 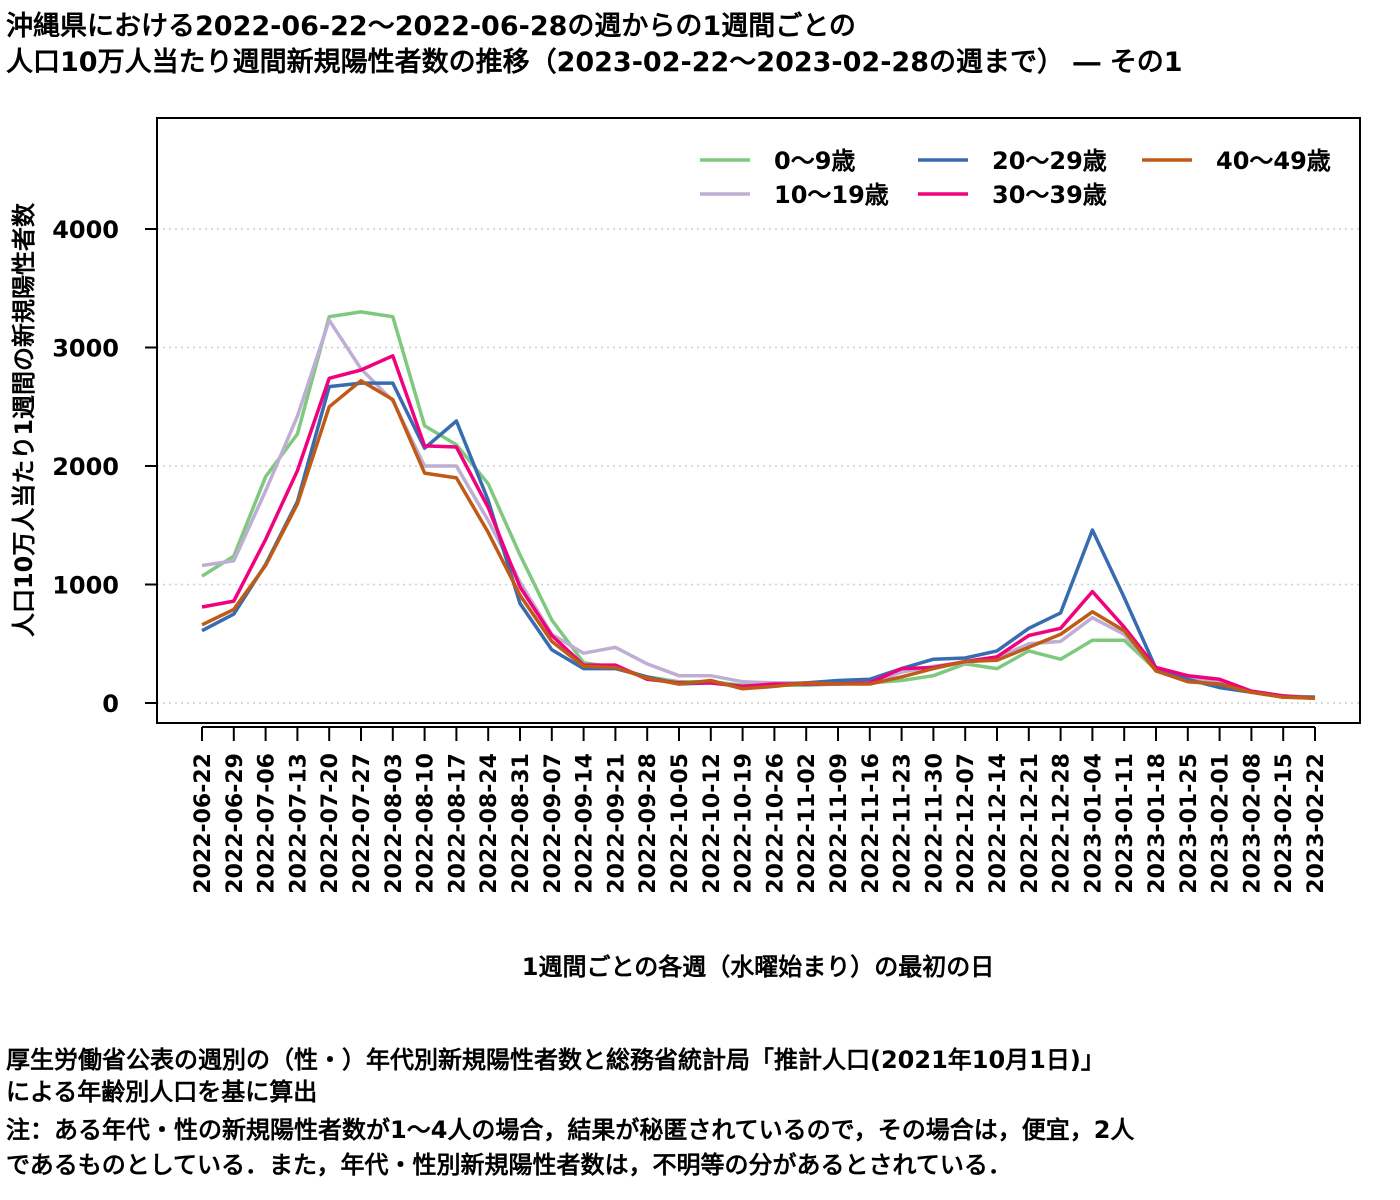 I want to click on x-tick-label: 2022-08-17, so click(x=457, y=823).